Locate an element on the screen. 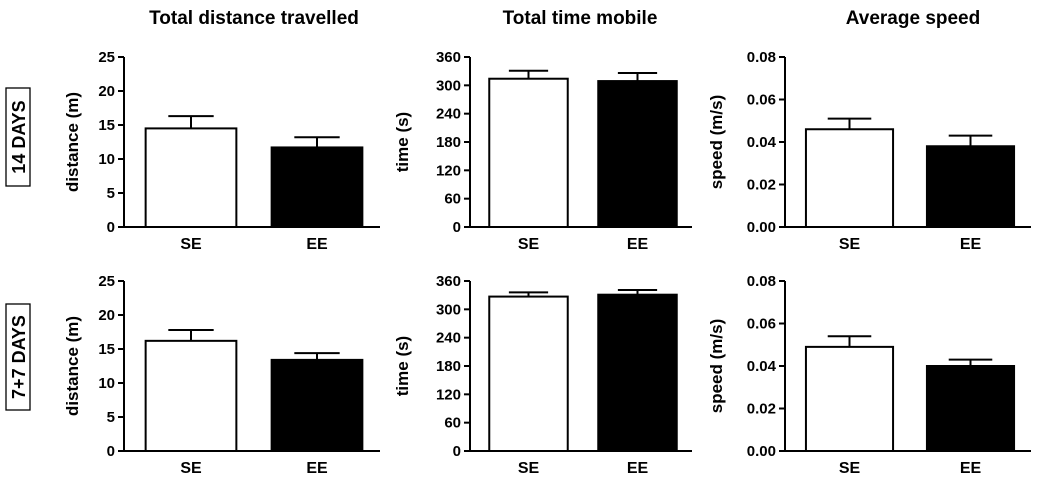 The height and width of the screenshot is (481, 1046). row-label-text: 14 DAYS is located at coordinates (19, 136).